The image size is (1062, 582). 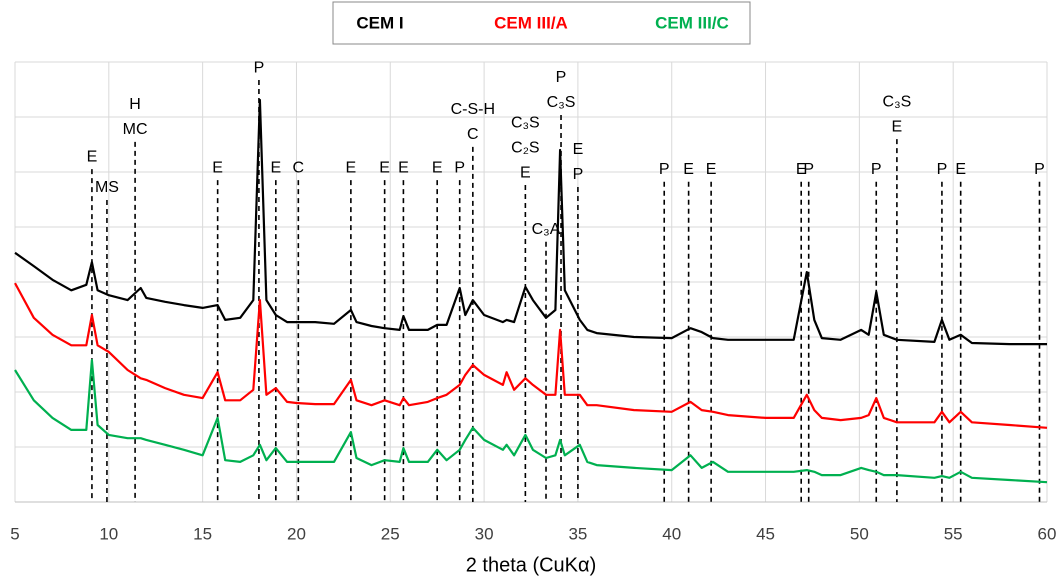 What do you see at coordinates (202, 533) in the screenshot?
I see `x-tick-label: 15` at bounding box center [202, 533].